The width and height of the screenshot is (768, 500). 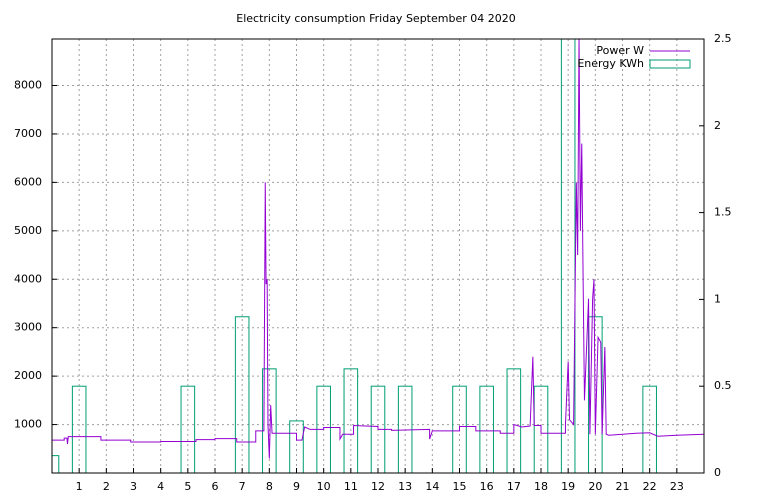 I want to click on x-tick-label: 7, so click(x=242, y=486).